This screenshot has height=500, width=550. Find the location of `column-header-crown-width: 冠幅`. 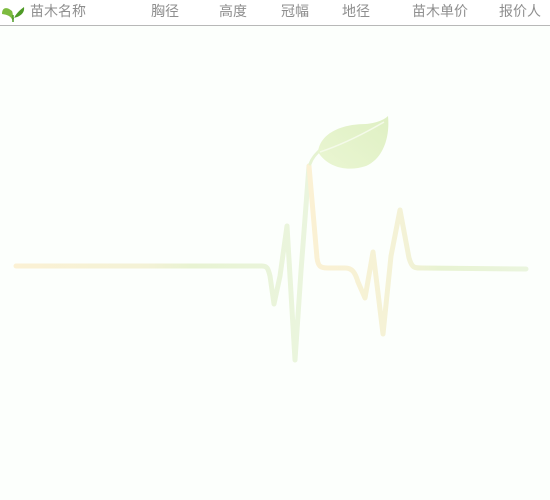

column-header-crown-width: 冠幅 is located at coordinates (295, 12).